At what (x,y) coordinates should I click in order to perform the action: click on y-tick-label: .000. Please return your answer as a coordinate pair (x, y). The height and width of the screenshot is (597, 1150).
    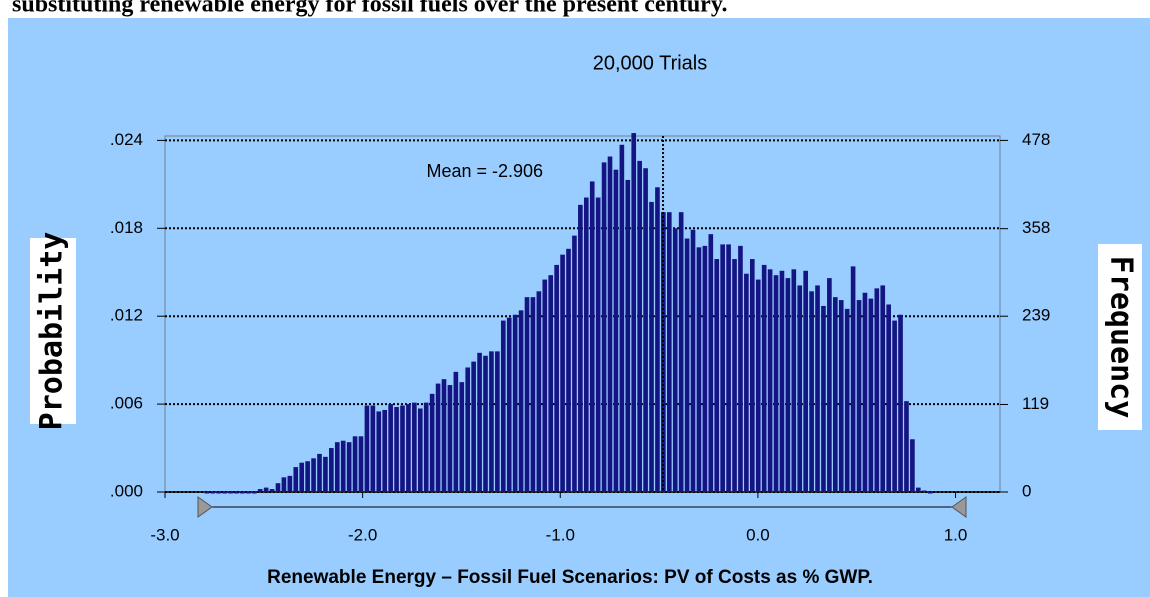
    Looking at the image, I should click on (126, 490).